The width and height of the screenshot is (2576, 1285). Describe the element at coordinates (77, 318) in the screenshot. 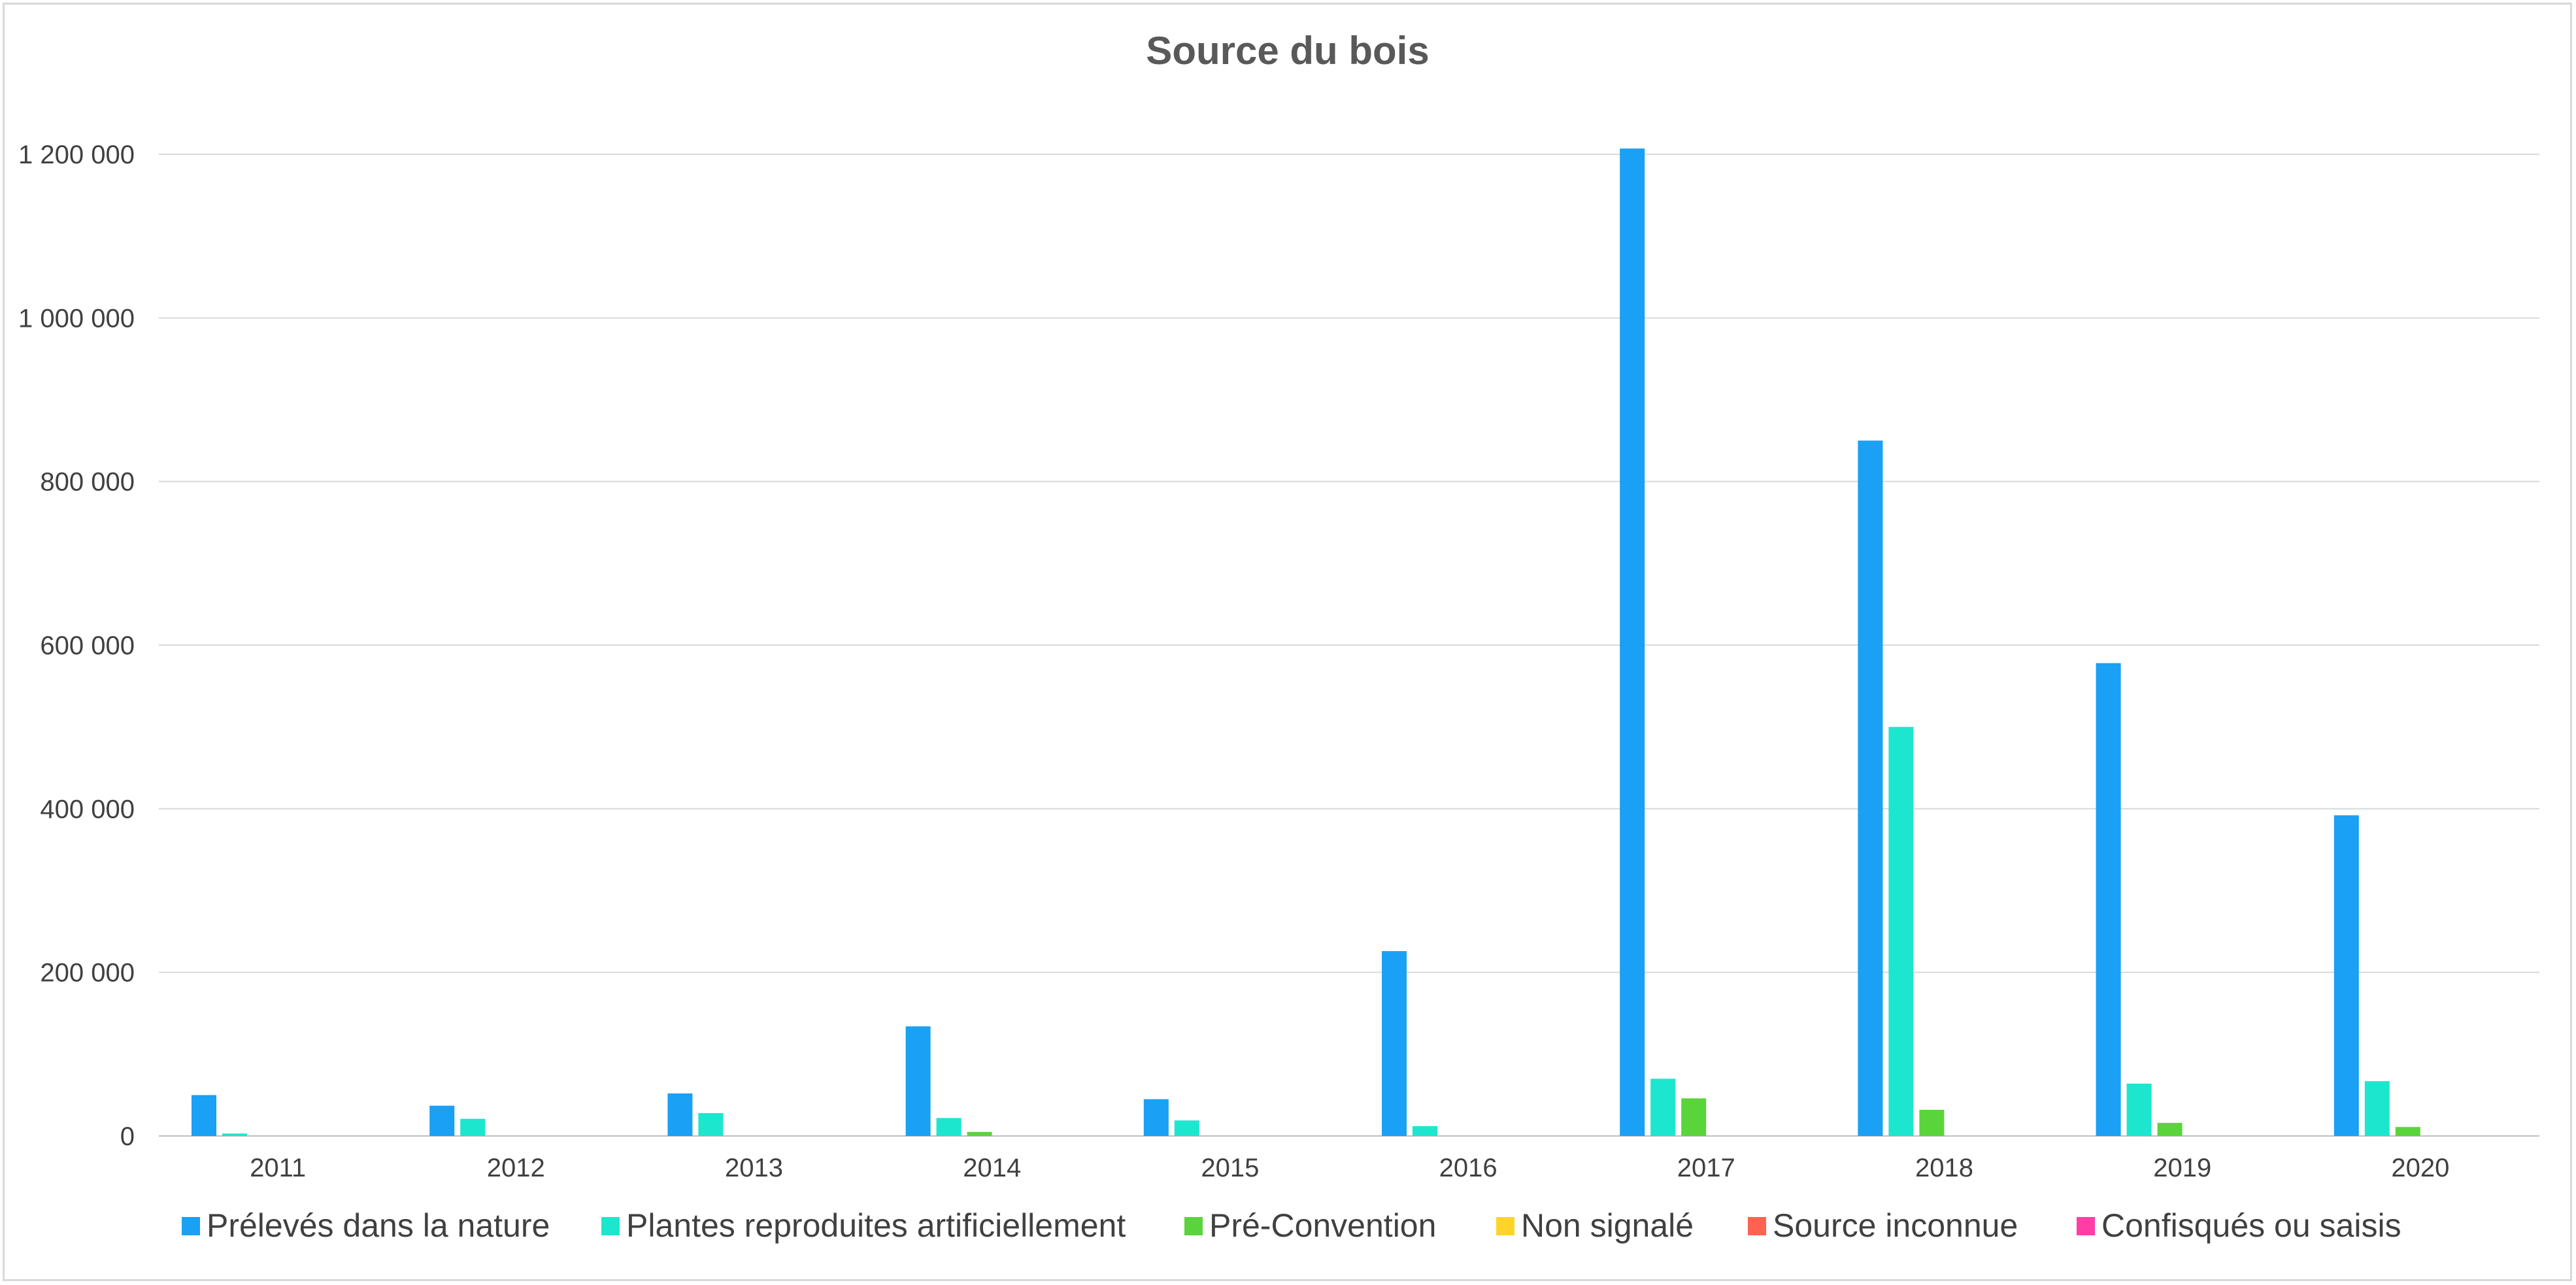

I see `y-tick-label: 1 000 000` at that location.